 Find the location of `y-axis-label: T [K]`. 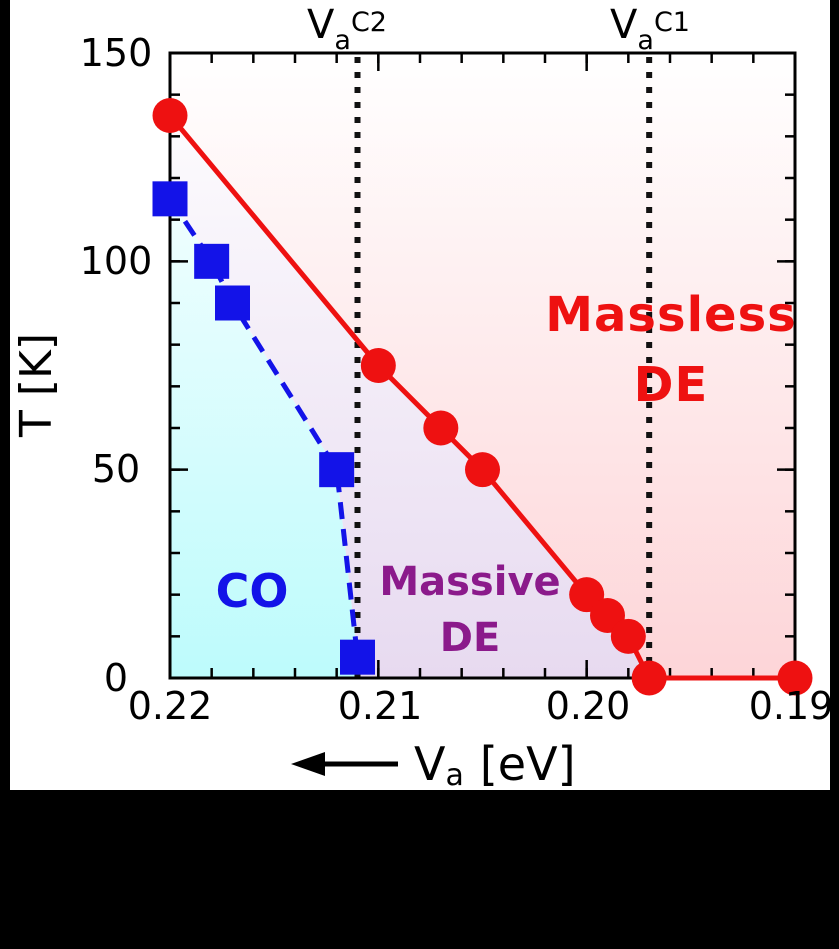

y-axis-label: T [K] is located at coordinates (36, 385).